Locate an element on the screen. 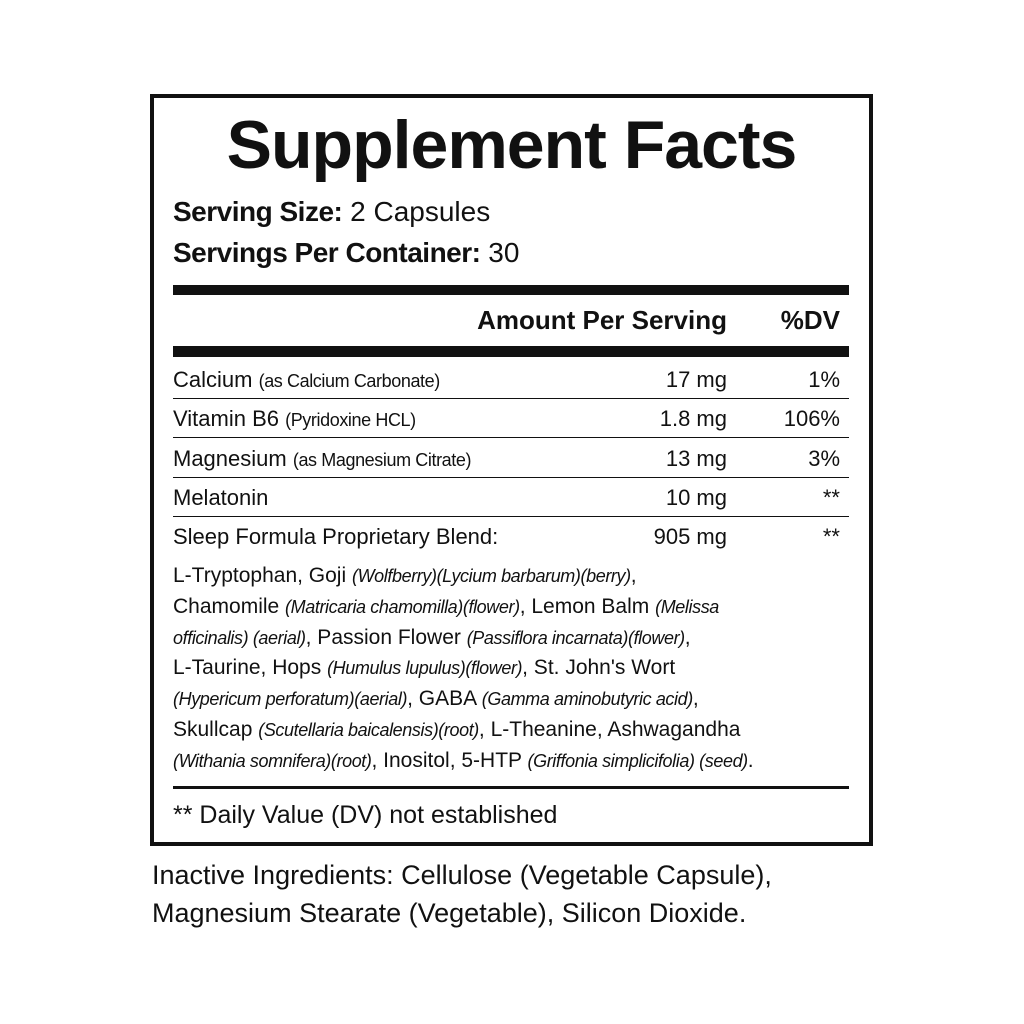  header-dv: %DV is located at coordinates (810, 320).